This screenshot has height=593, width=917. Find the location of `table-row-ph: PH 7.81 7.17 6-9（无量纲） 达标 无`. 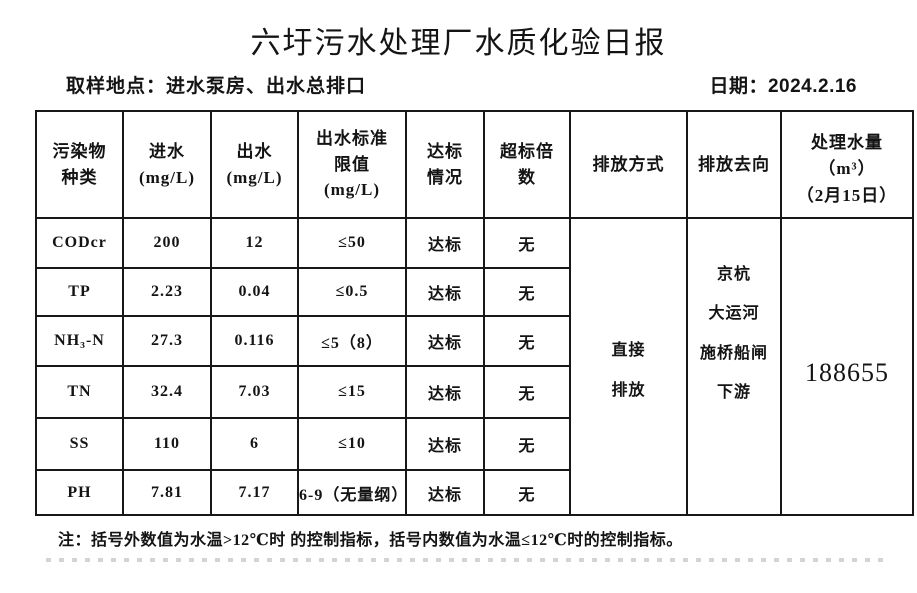

table-row-ph: PH 7.81 7.17 6-9（无量纲） 达标 无 is located at coordinates (474, 492).